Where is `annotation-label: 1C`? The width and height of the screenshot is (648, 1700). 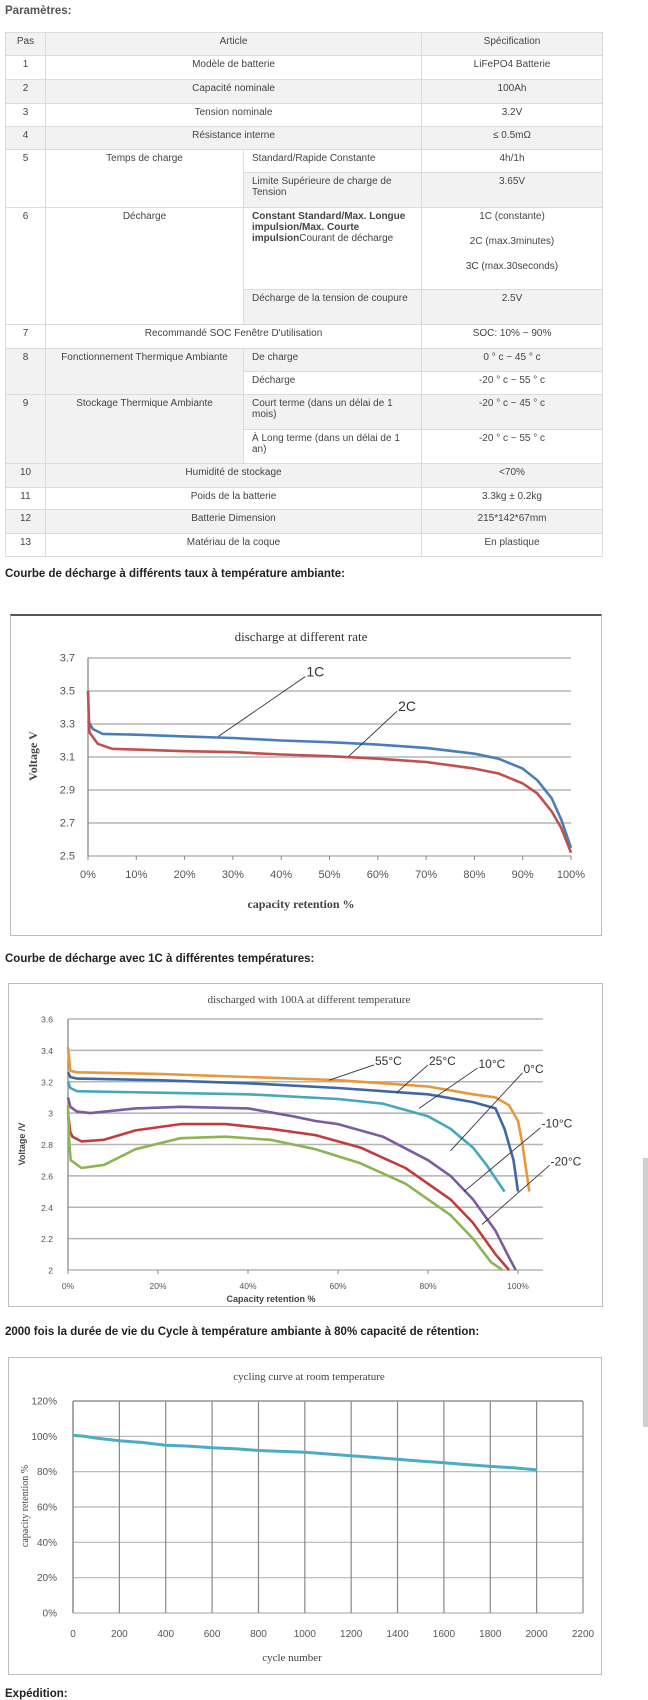
annotation-label: 1C is located at coordinates (315, 672).